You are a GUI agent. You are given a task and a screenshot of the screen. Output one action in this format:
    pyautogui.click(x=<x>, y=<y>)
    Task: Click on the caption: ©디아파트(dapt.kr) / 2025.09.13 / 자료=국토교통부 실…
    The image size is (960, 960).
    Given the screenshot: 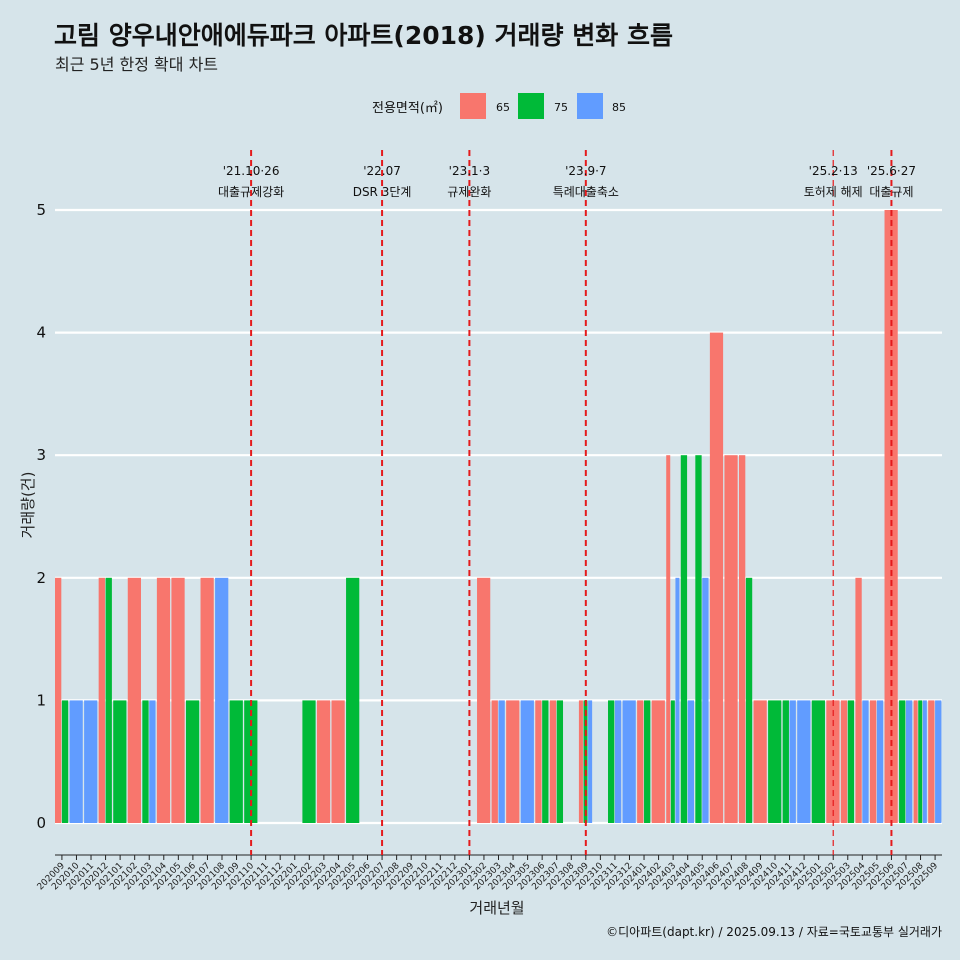 What is the action you would take?
    pyautogui.click(x=774, y=932)
    